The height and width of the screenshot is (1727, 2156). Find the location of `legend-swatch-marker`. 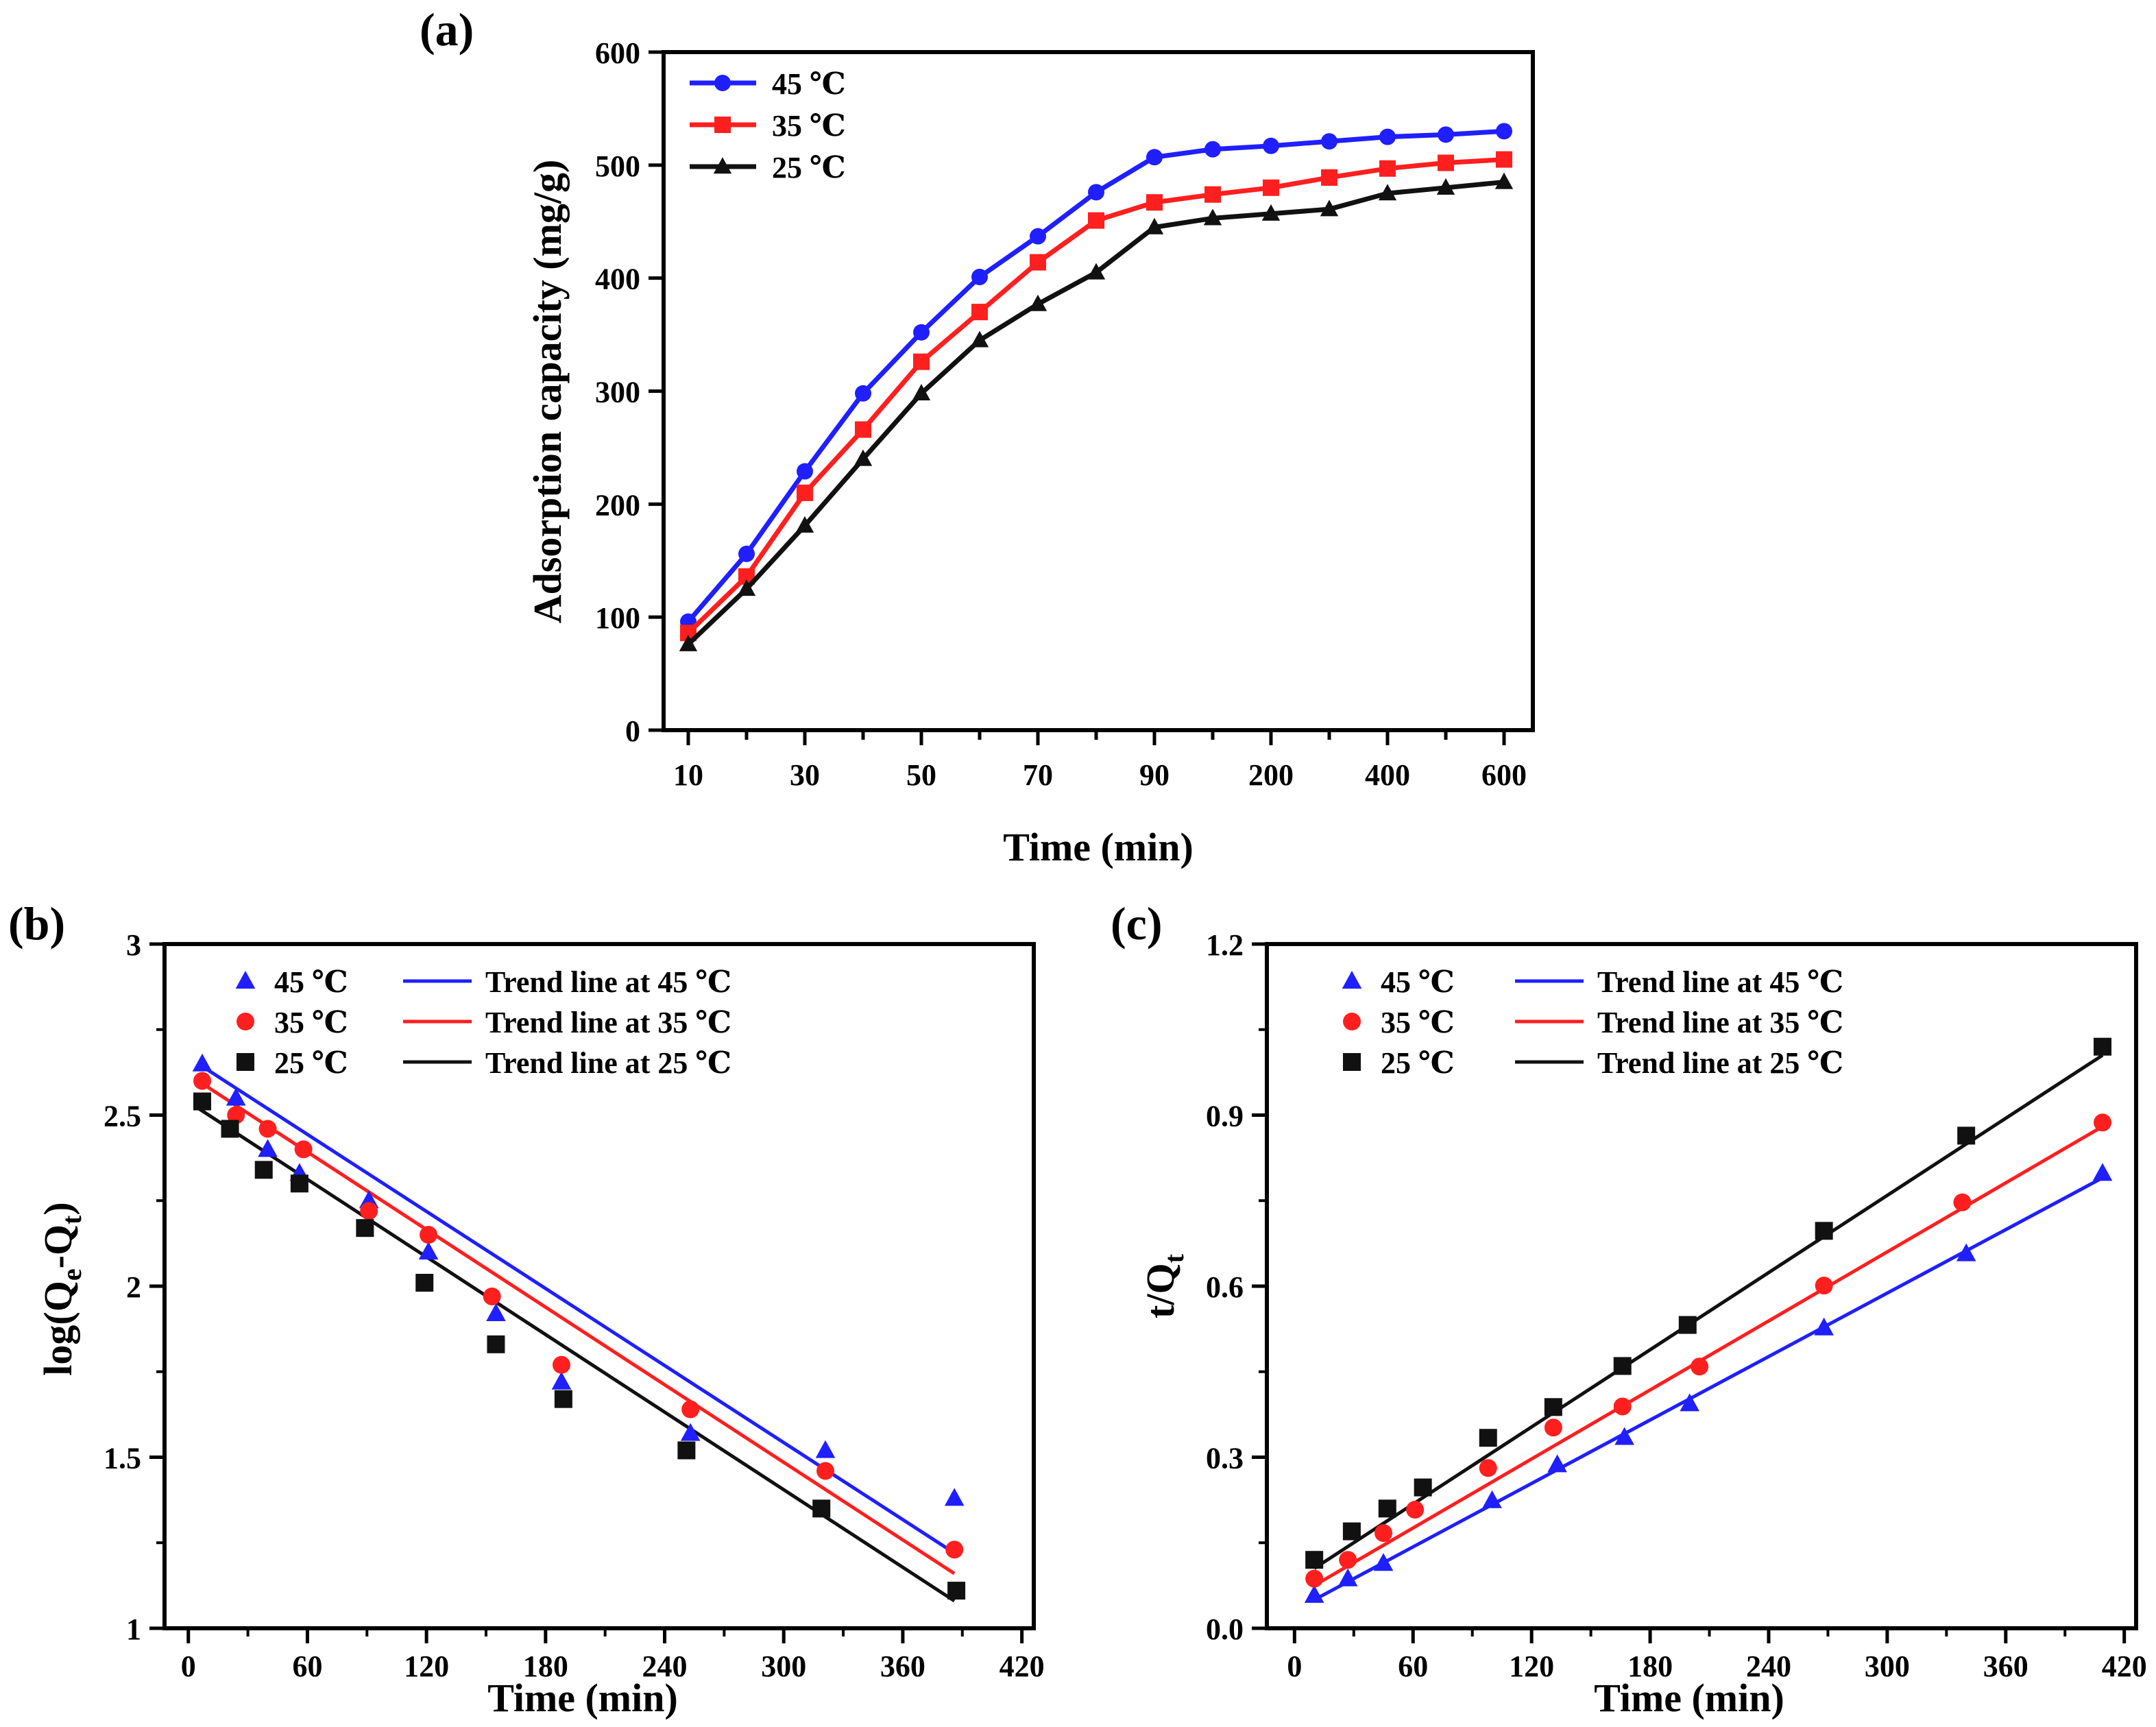

legend-swatch-marker is located at coordinates (722, 165).